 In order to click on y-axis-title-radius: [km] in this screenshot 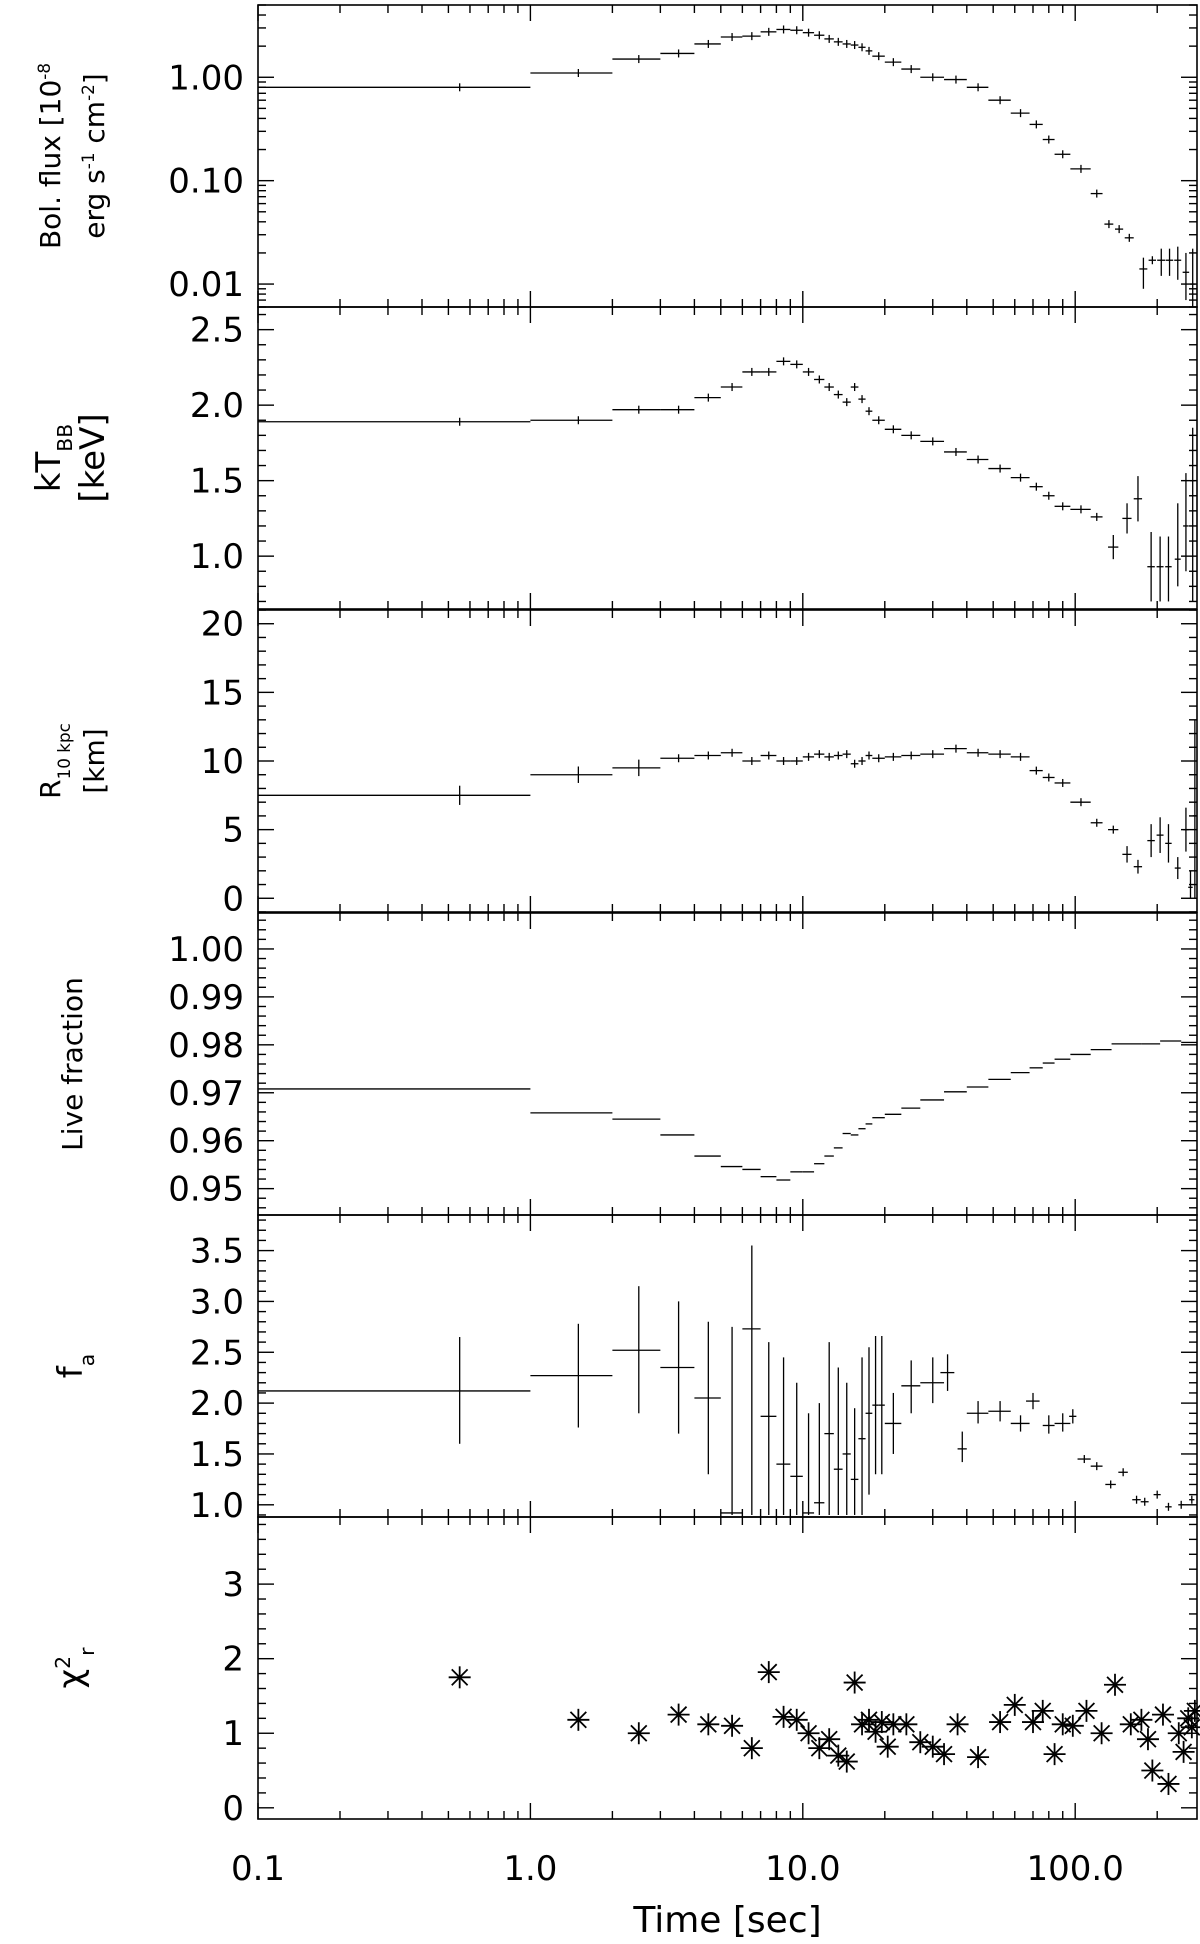, I will do `click(94, 760)`.